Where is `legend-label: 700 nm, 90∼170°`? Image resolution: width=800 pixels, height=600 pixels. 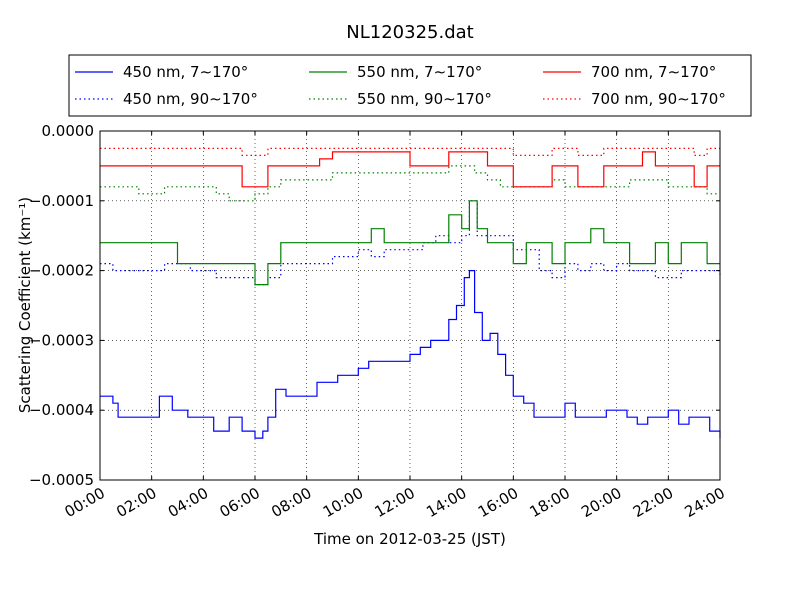 legend-label: 700 nm, 90∼170° is located at coordinates (658, 99).